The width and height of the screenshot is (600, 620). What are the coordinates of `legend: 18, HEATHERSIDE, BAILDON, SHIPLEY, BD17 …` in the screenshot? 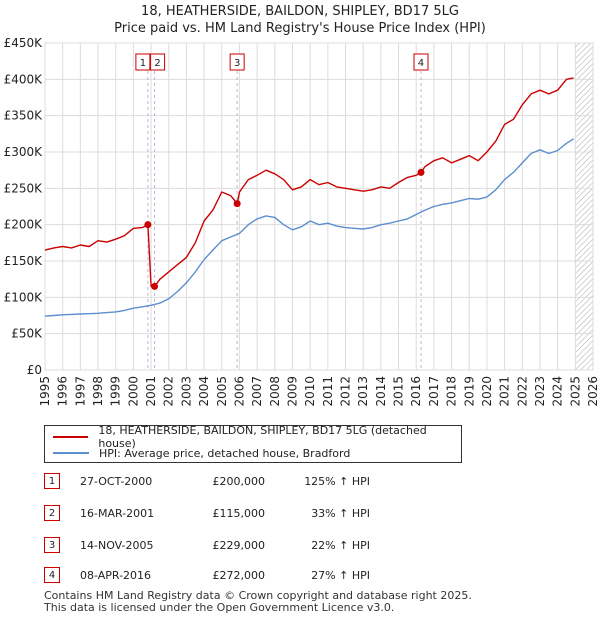 It's located at (253, 443).